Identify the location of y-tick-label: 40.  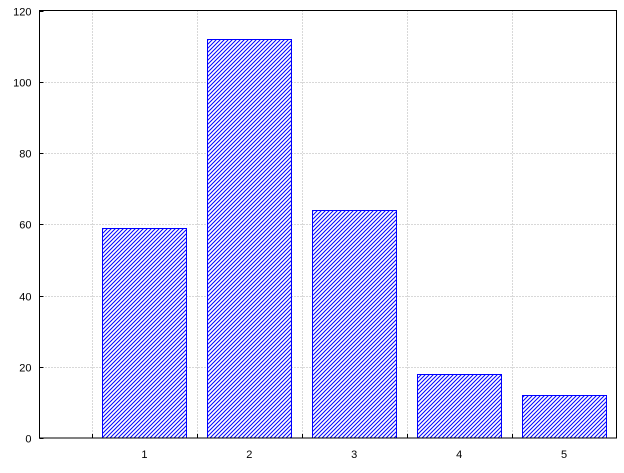
(25, 298).